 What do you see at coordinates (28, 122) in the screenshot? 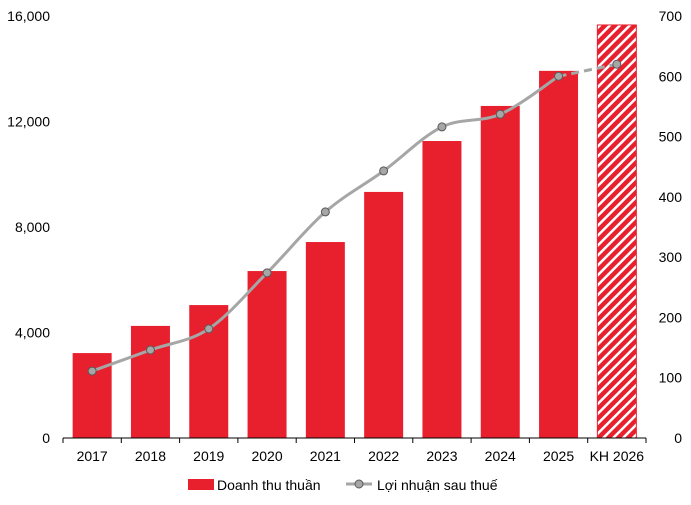
I see `y-left-tick-label: 12,000` at bounding box center [28, 122].